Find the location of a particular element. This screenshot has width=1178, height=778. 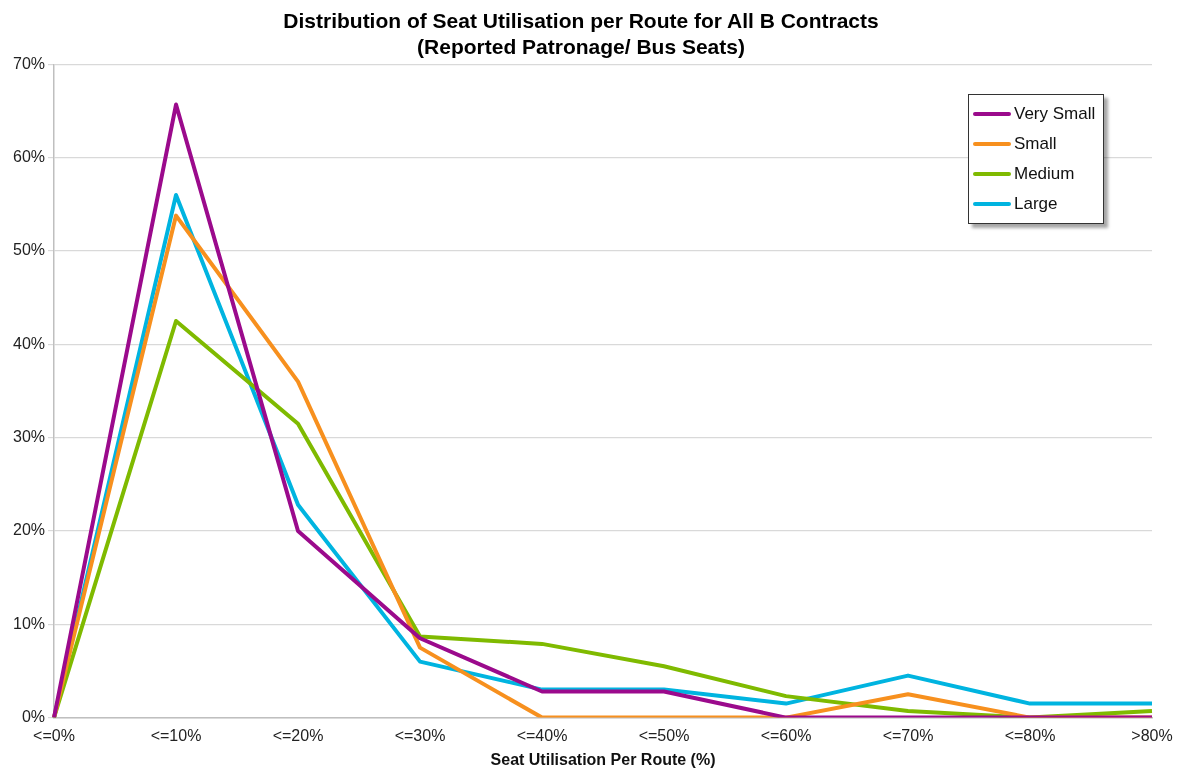

y-tick-label: 60% is located at coordinates (29, 157).